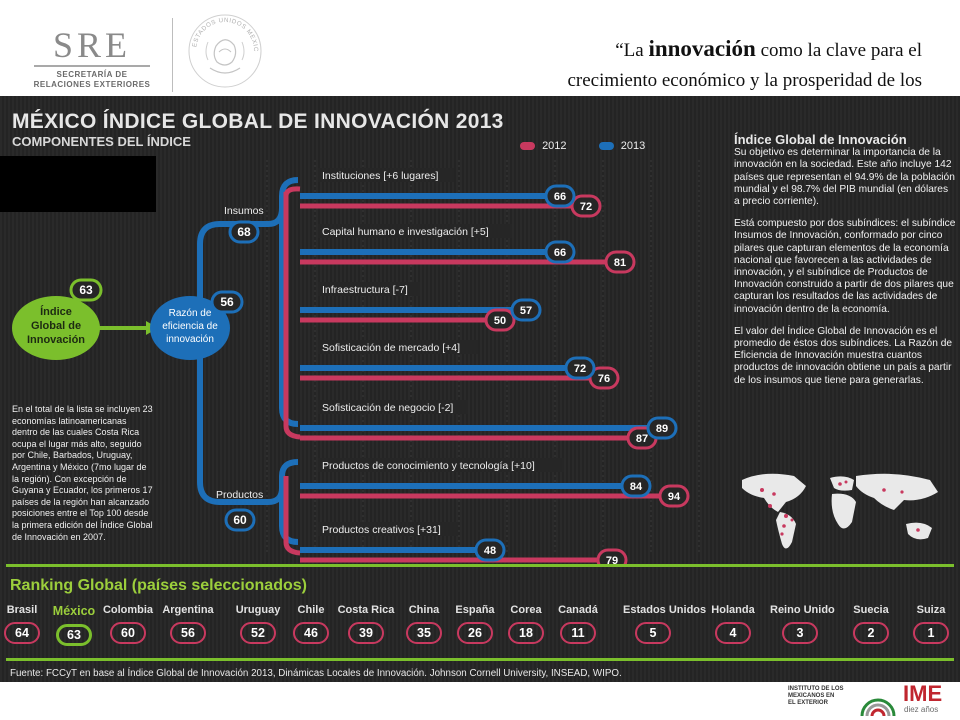 The width and height of the screenshot is (960, 720). What do you see at coordinates (74, 635) in the screenshot?
I see `ranking-position-badge: 63` at bounding box center [74, 635].